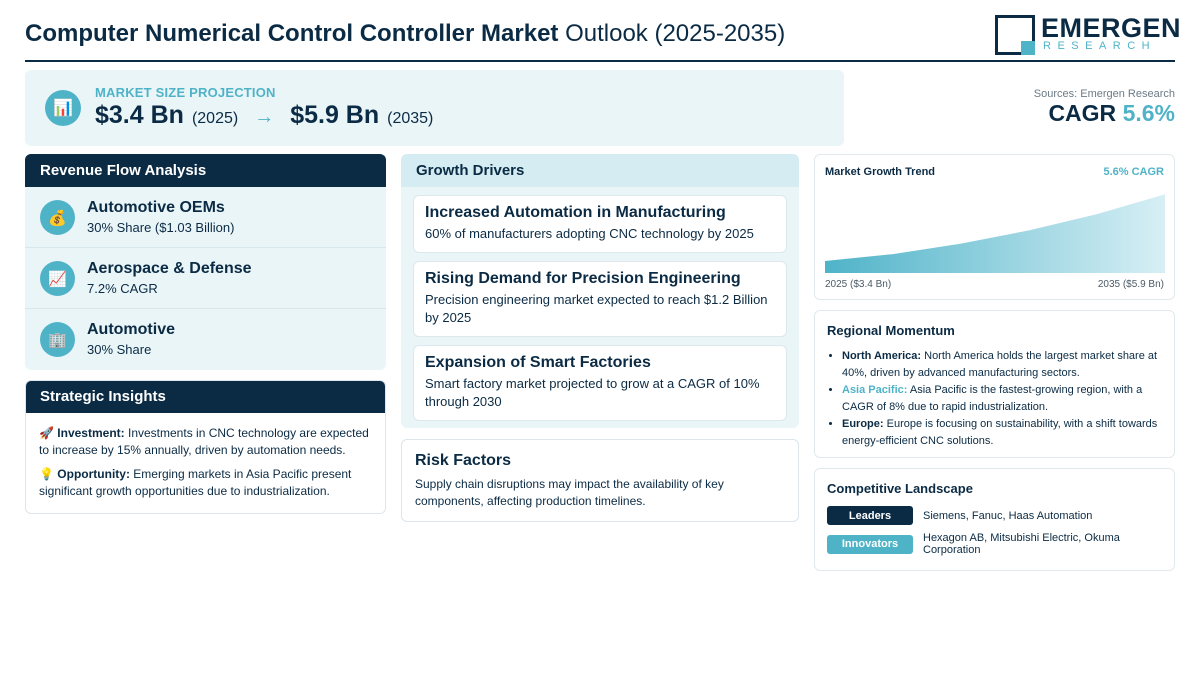 Image resolution: width=1200 pixels, height=700 pixels. What do you see at coordinates (161, 227) in the screenshot?
I see `revenue-item-subtitle: 30% Share ($1.03 Billion)` at bounding box center [161, 227].